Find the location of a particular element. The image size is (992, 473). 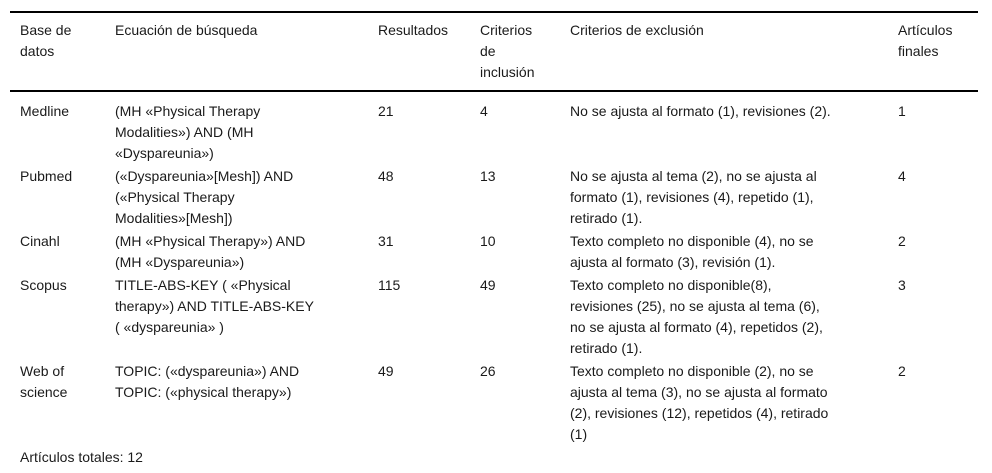

column-header-results: Resultados is located at coordinates (429, 52).